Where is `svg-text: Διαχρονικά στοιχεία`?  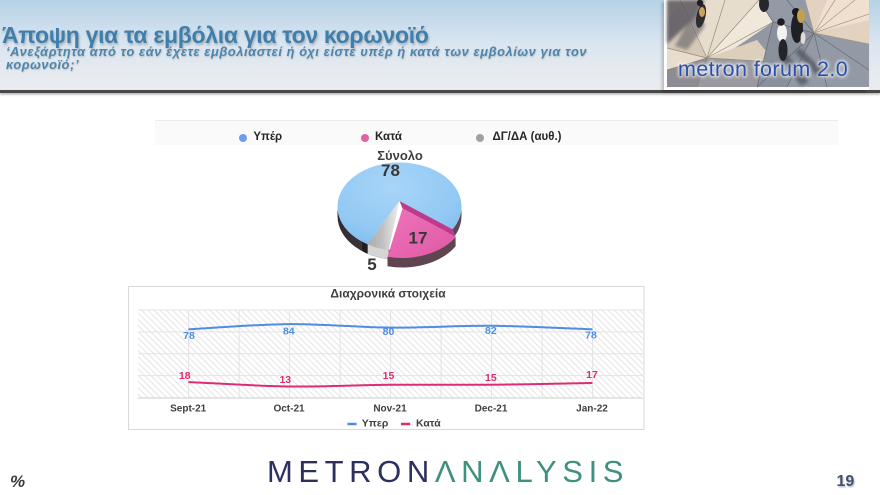
svg-text: Διαχρονικά στοιχεία is located at coordinates (388, 294).